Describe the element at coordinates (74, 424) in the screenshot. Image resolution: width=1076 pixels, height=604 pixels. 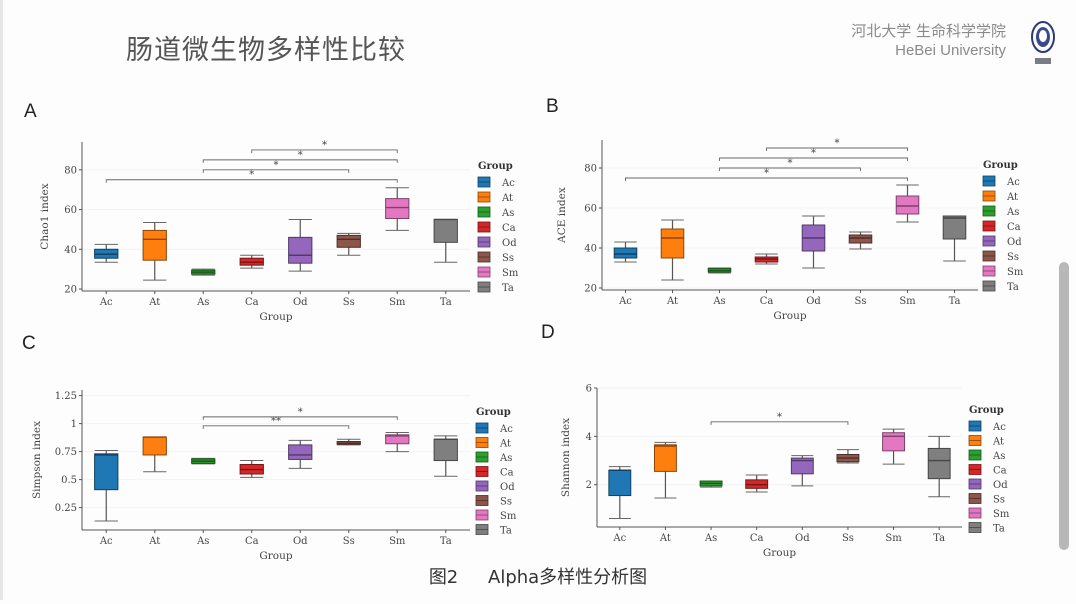
I see `y-tick-label: 1` at that location.